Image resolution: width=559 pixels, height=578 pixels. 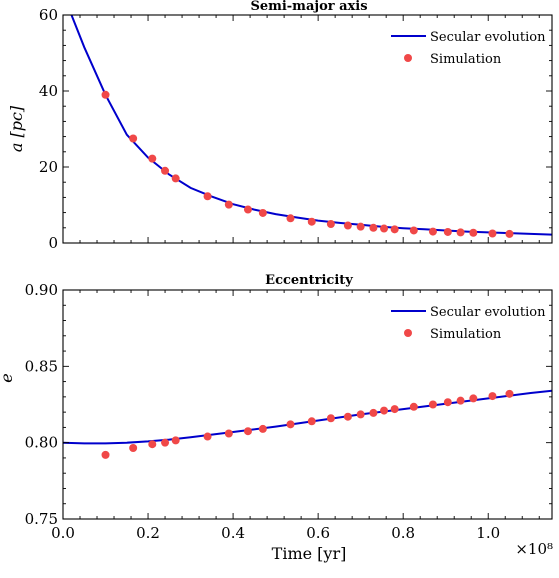 I want to click on x-tick-label: 1.0, so click(x=488, y=533).